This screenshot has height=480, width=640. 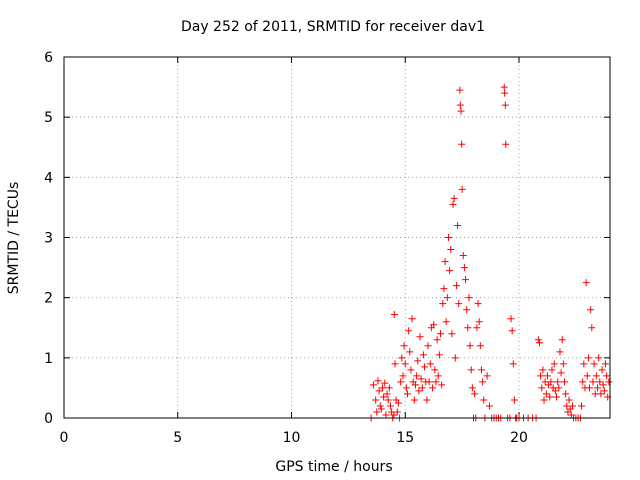 I want to click on y-tick-label: 5, so click(x=48, y=118).